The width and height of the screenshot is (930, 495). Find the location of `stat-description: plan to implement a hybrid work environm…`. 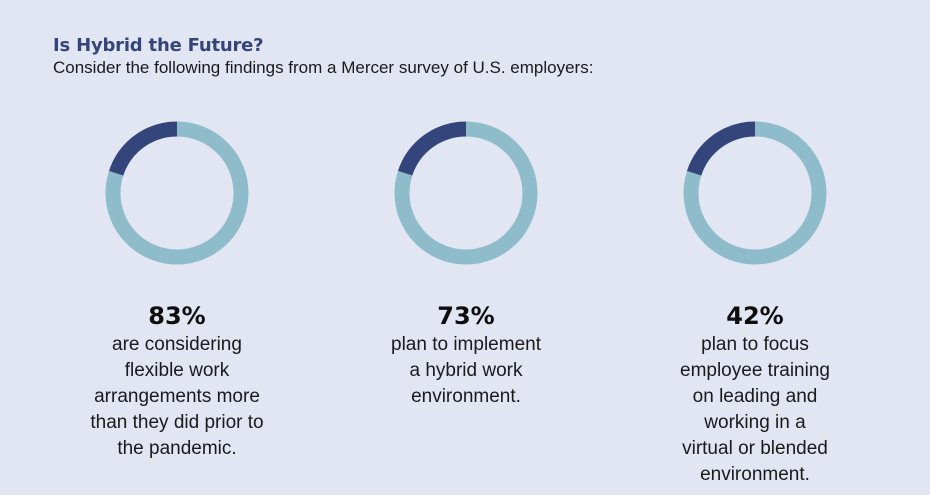

stat-description: plan to implement a hybrid work environm… is located at coordinates (466, 371).